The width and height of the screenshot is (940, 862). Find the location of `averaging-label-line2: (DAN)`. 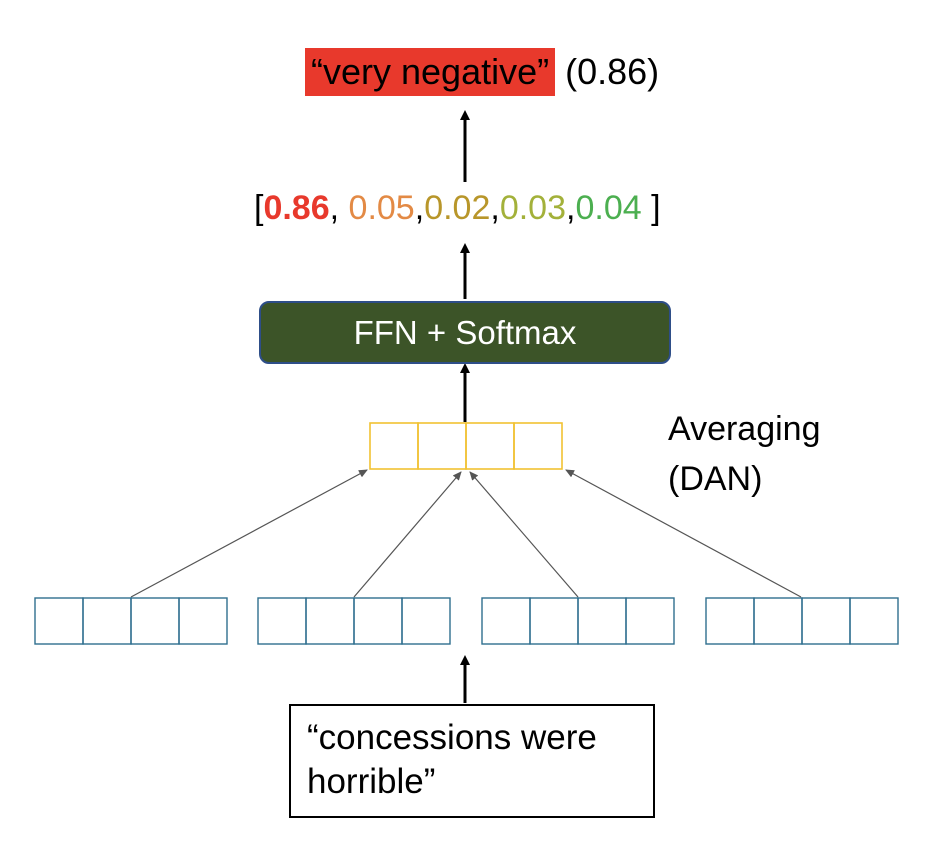

averaging-label-line2: (DAN) is located at coordinates (715, 479).